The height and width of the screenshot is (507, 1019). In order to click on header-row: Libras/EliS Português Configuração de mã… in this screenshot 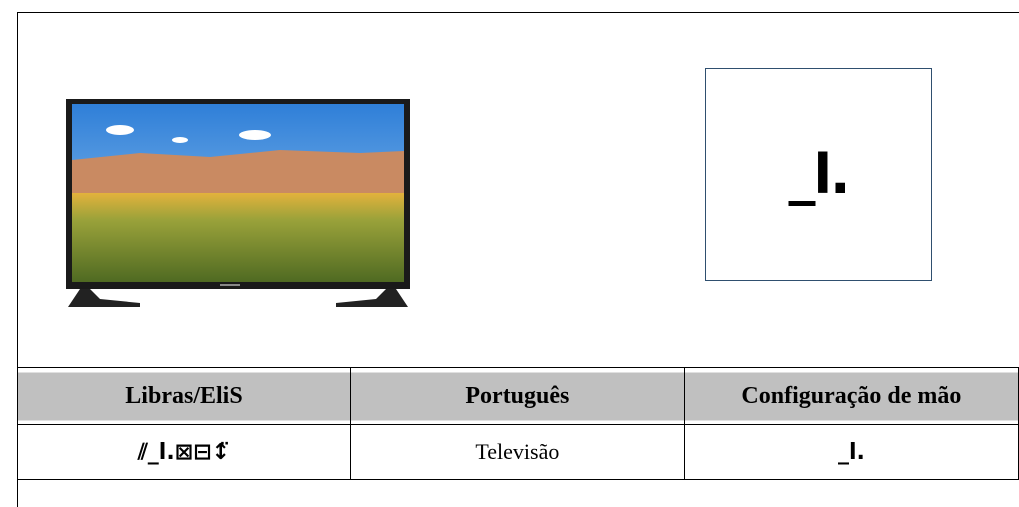, I will do `click(518, 396)`.